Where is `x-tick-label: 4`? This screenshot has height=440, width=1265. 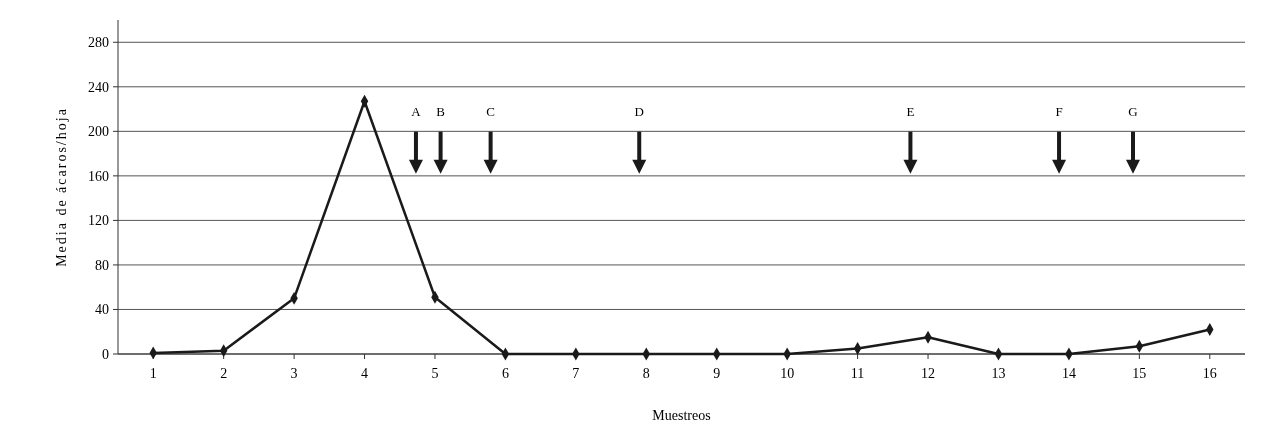 x-tick-label: 4 is located at coordinates (365, 373).